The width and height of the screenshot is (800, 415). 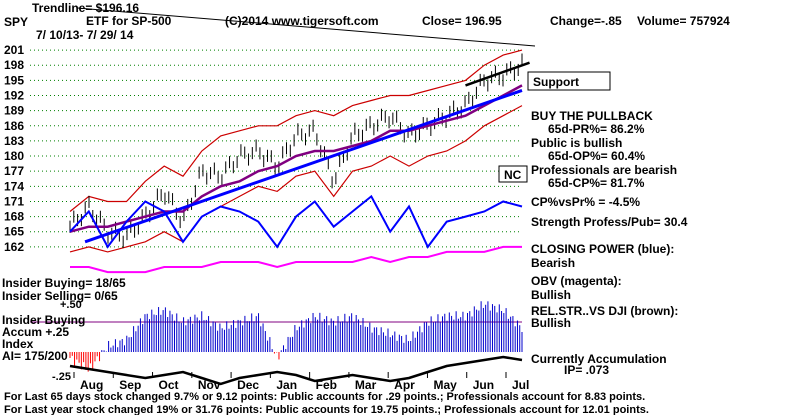 I want to click on y-tick-label: 189, so click(x=14, y=111).